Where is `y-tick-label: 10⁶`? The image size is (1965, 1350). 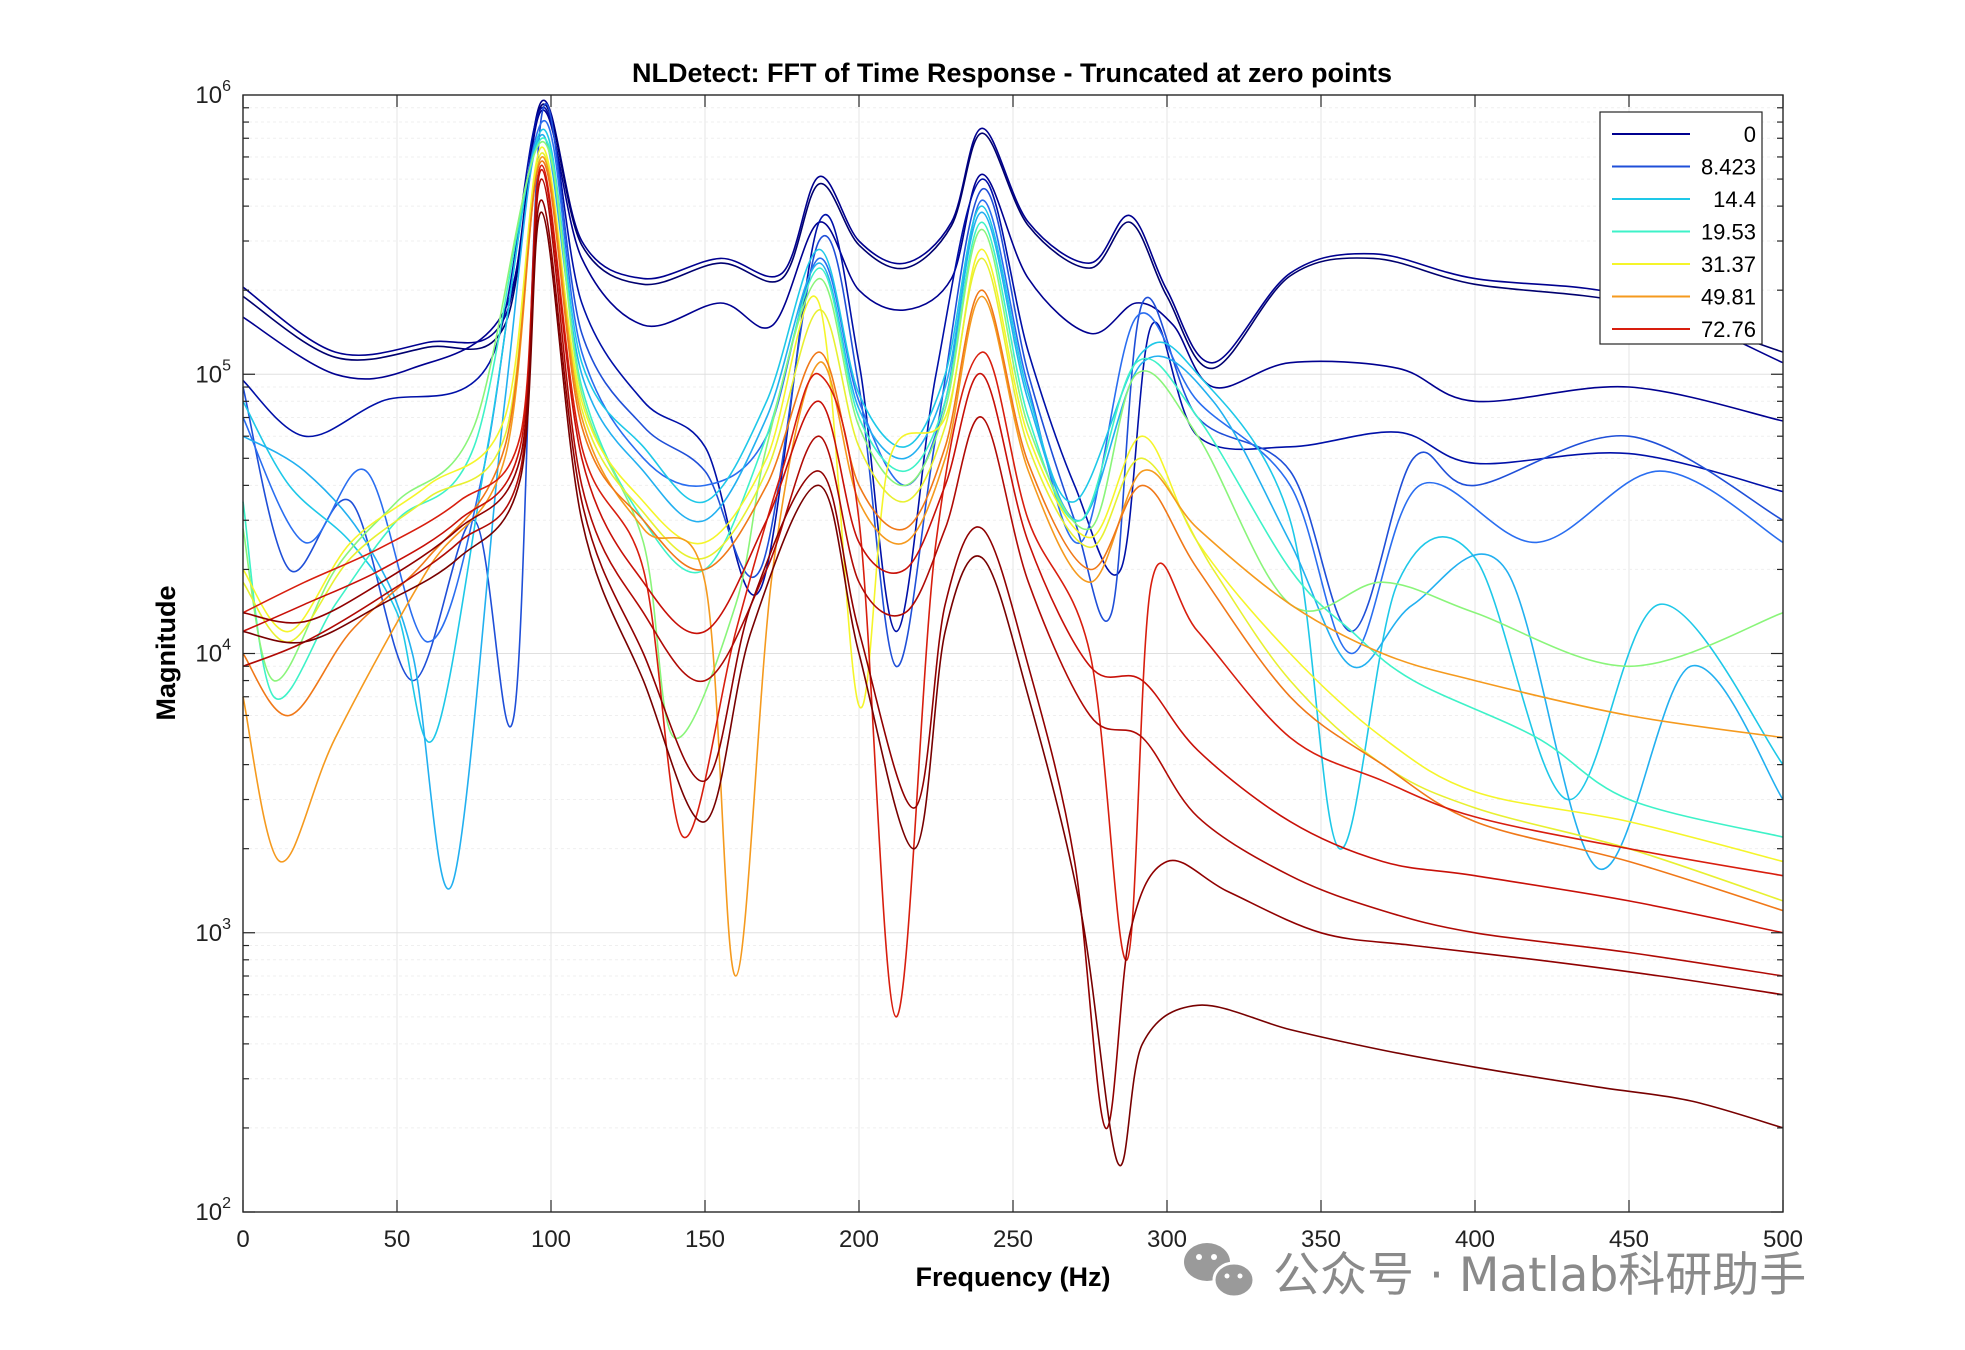 y-tick-label: 10⁶ is located at coordinates (213, 93).